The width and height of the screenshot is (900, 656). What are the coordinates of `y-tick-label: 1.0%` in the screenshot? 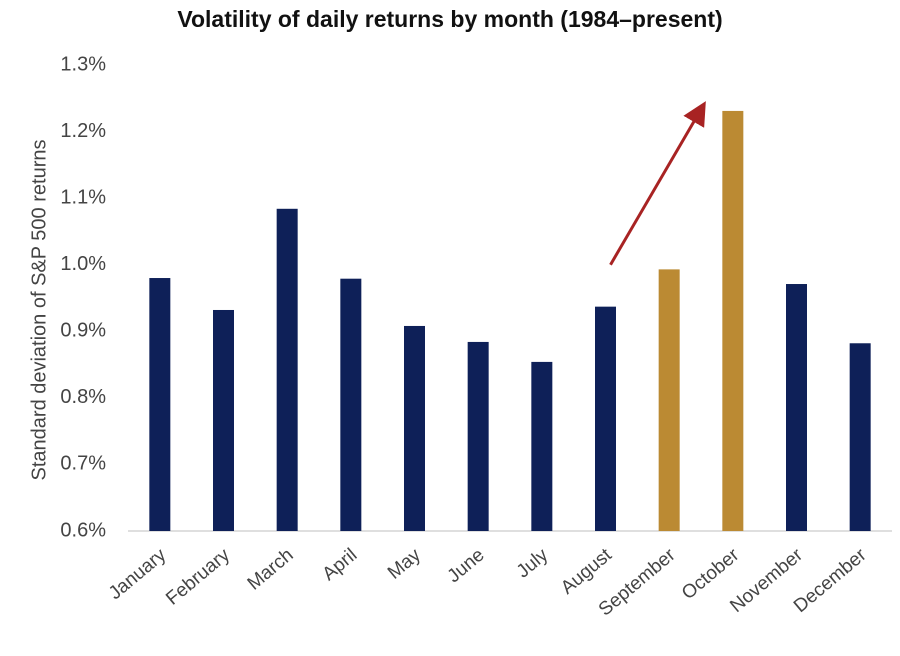 It's located at (83, 264).